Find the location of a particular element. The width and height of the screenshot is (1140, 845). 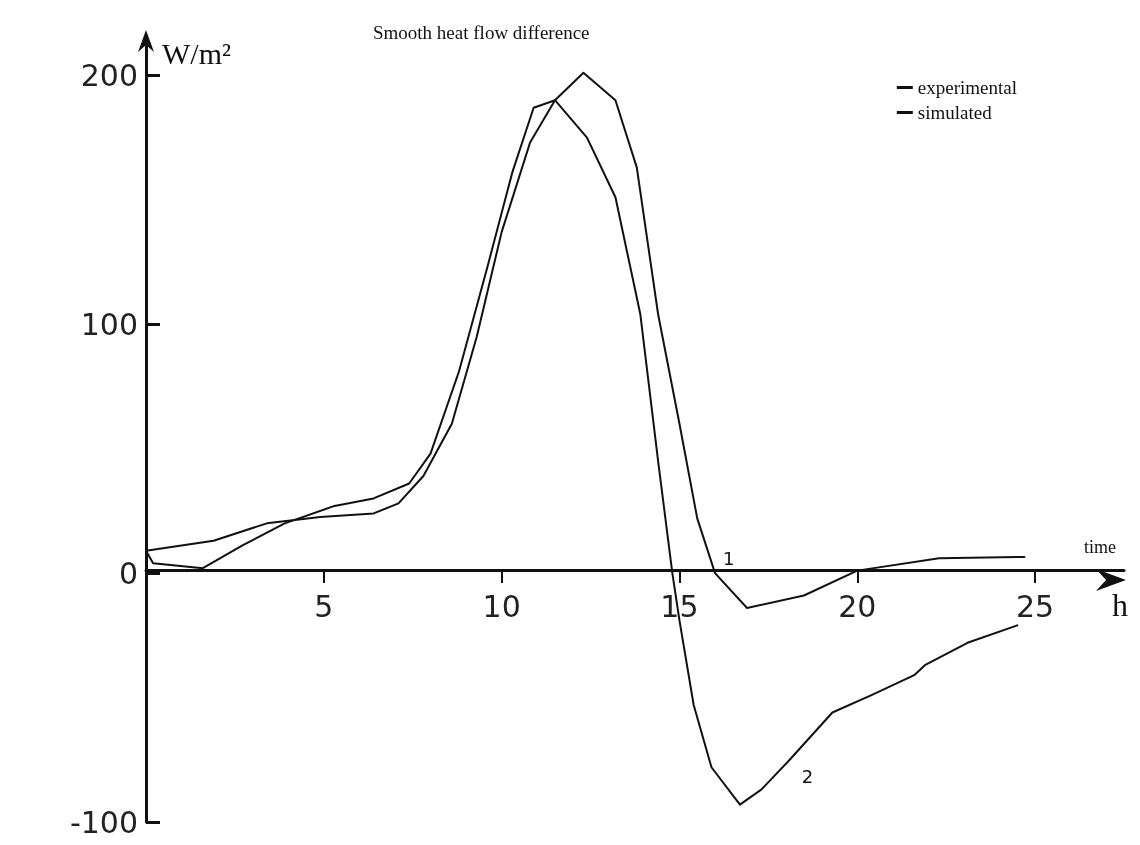

annotation: h is located at coordinates (1120, 605).